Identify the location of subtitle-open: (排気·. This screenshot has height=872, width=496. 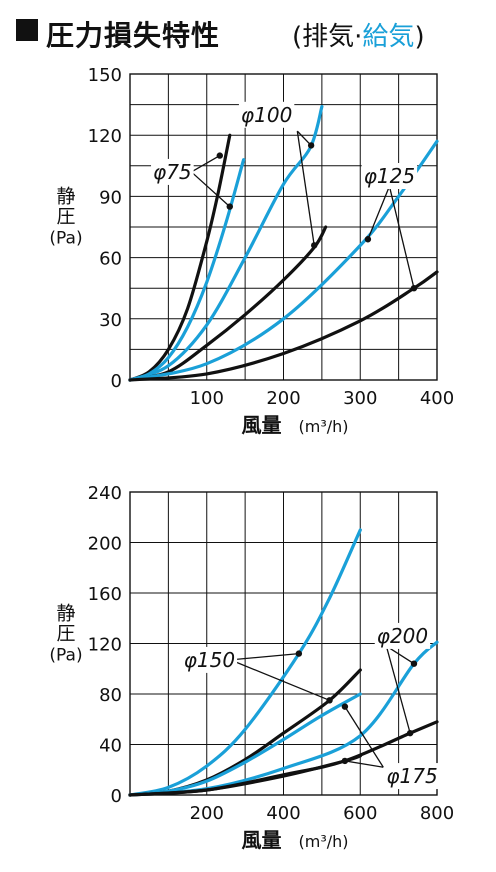
(327, 37).